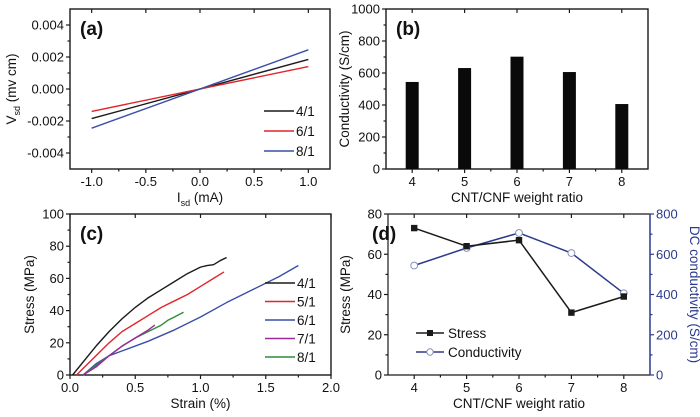 The image size is (700, 417). What do you see at coordinates (306, 339) in the screenshot?
I see `legend-label: 7/1` at bounding box center [306, 339].